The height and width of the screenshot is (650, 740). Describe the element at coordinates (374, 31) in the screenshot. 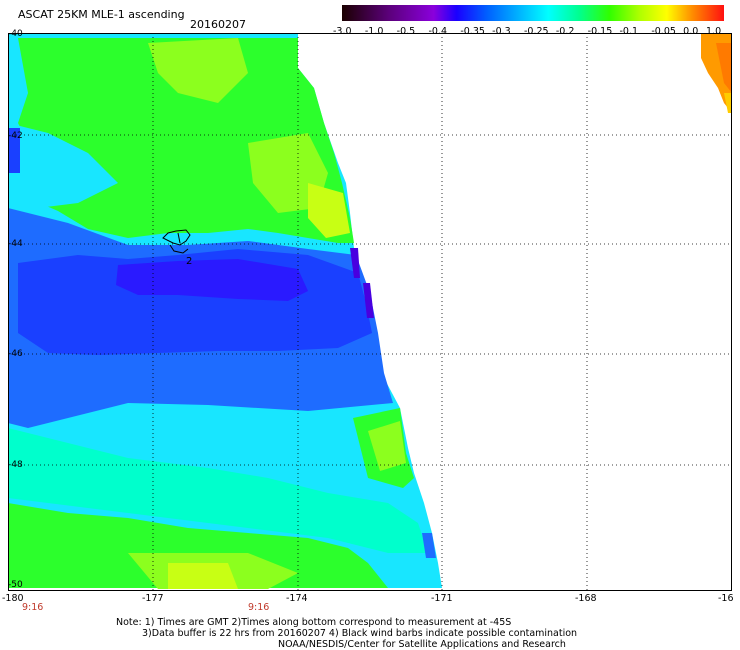

I see `colorbar-label: -1.0` at that location.